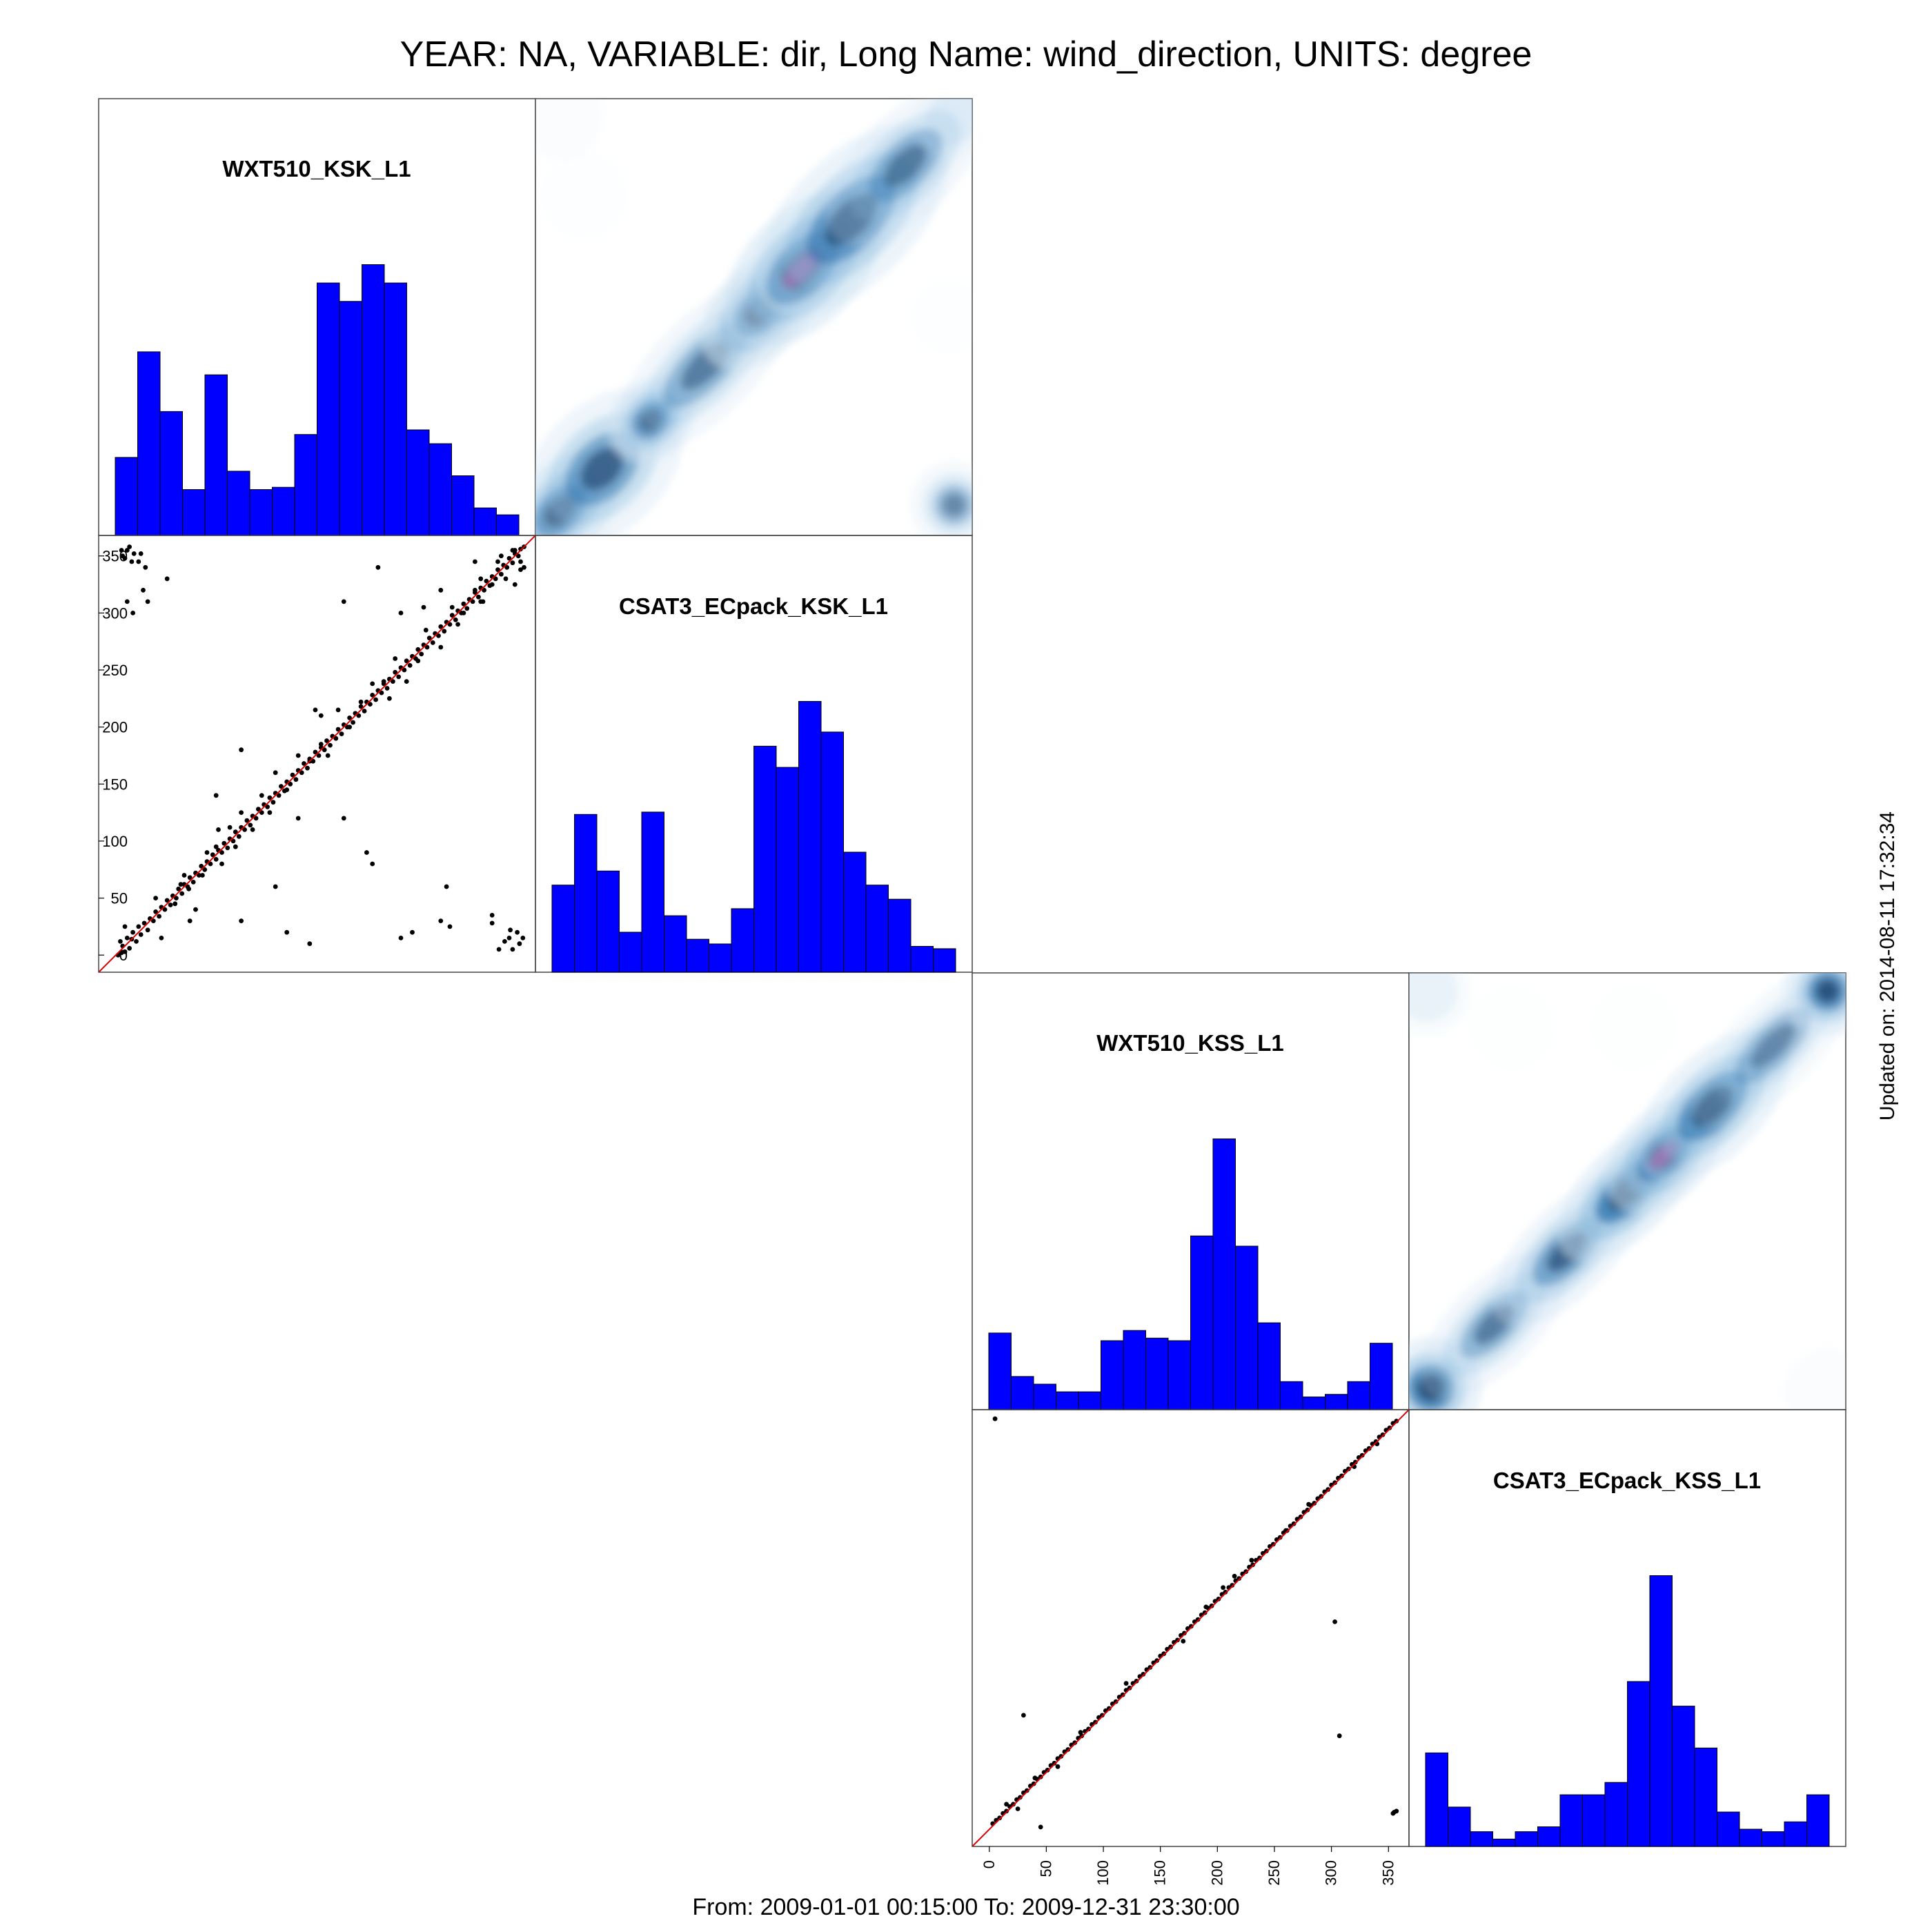  I want to click on histogram-wxt510-ksk, so click(317, 400).